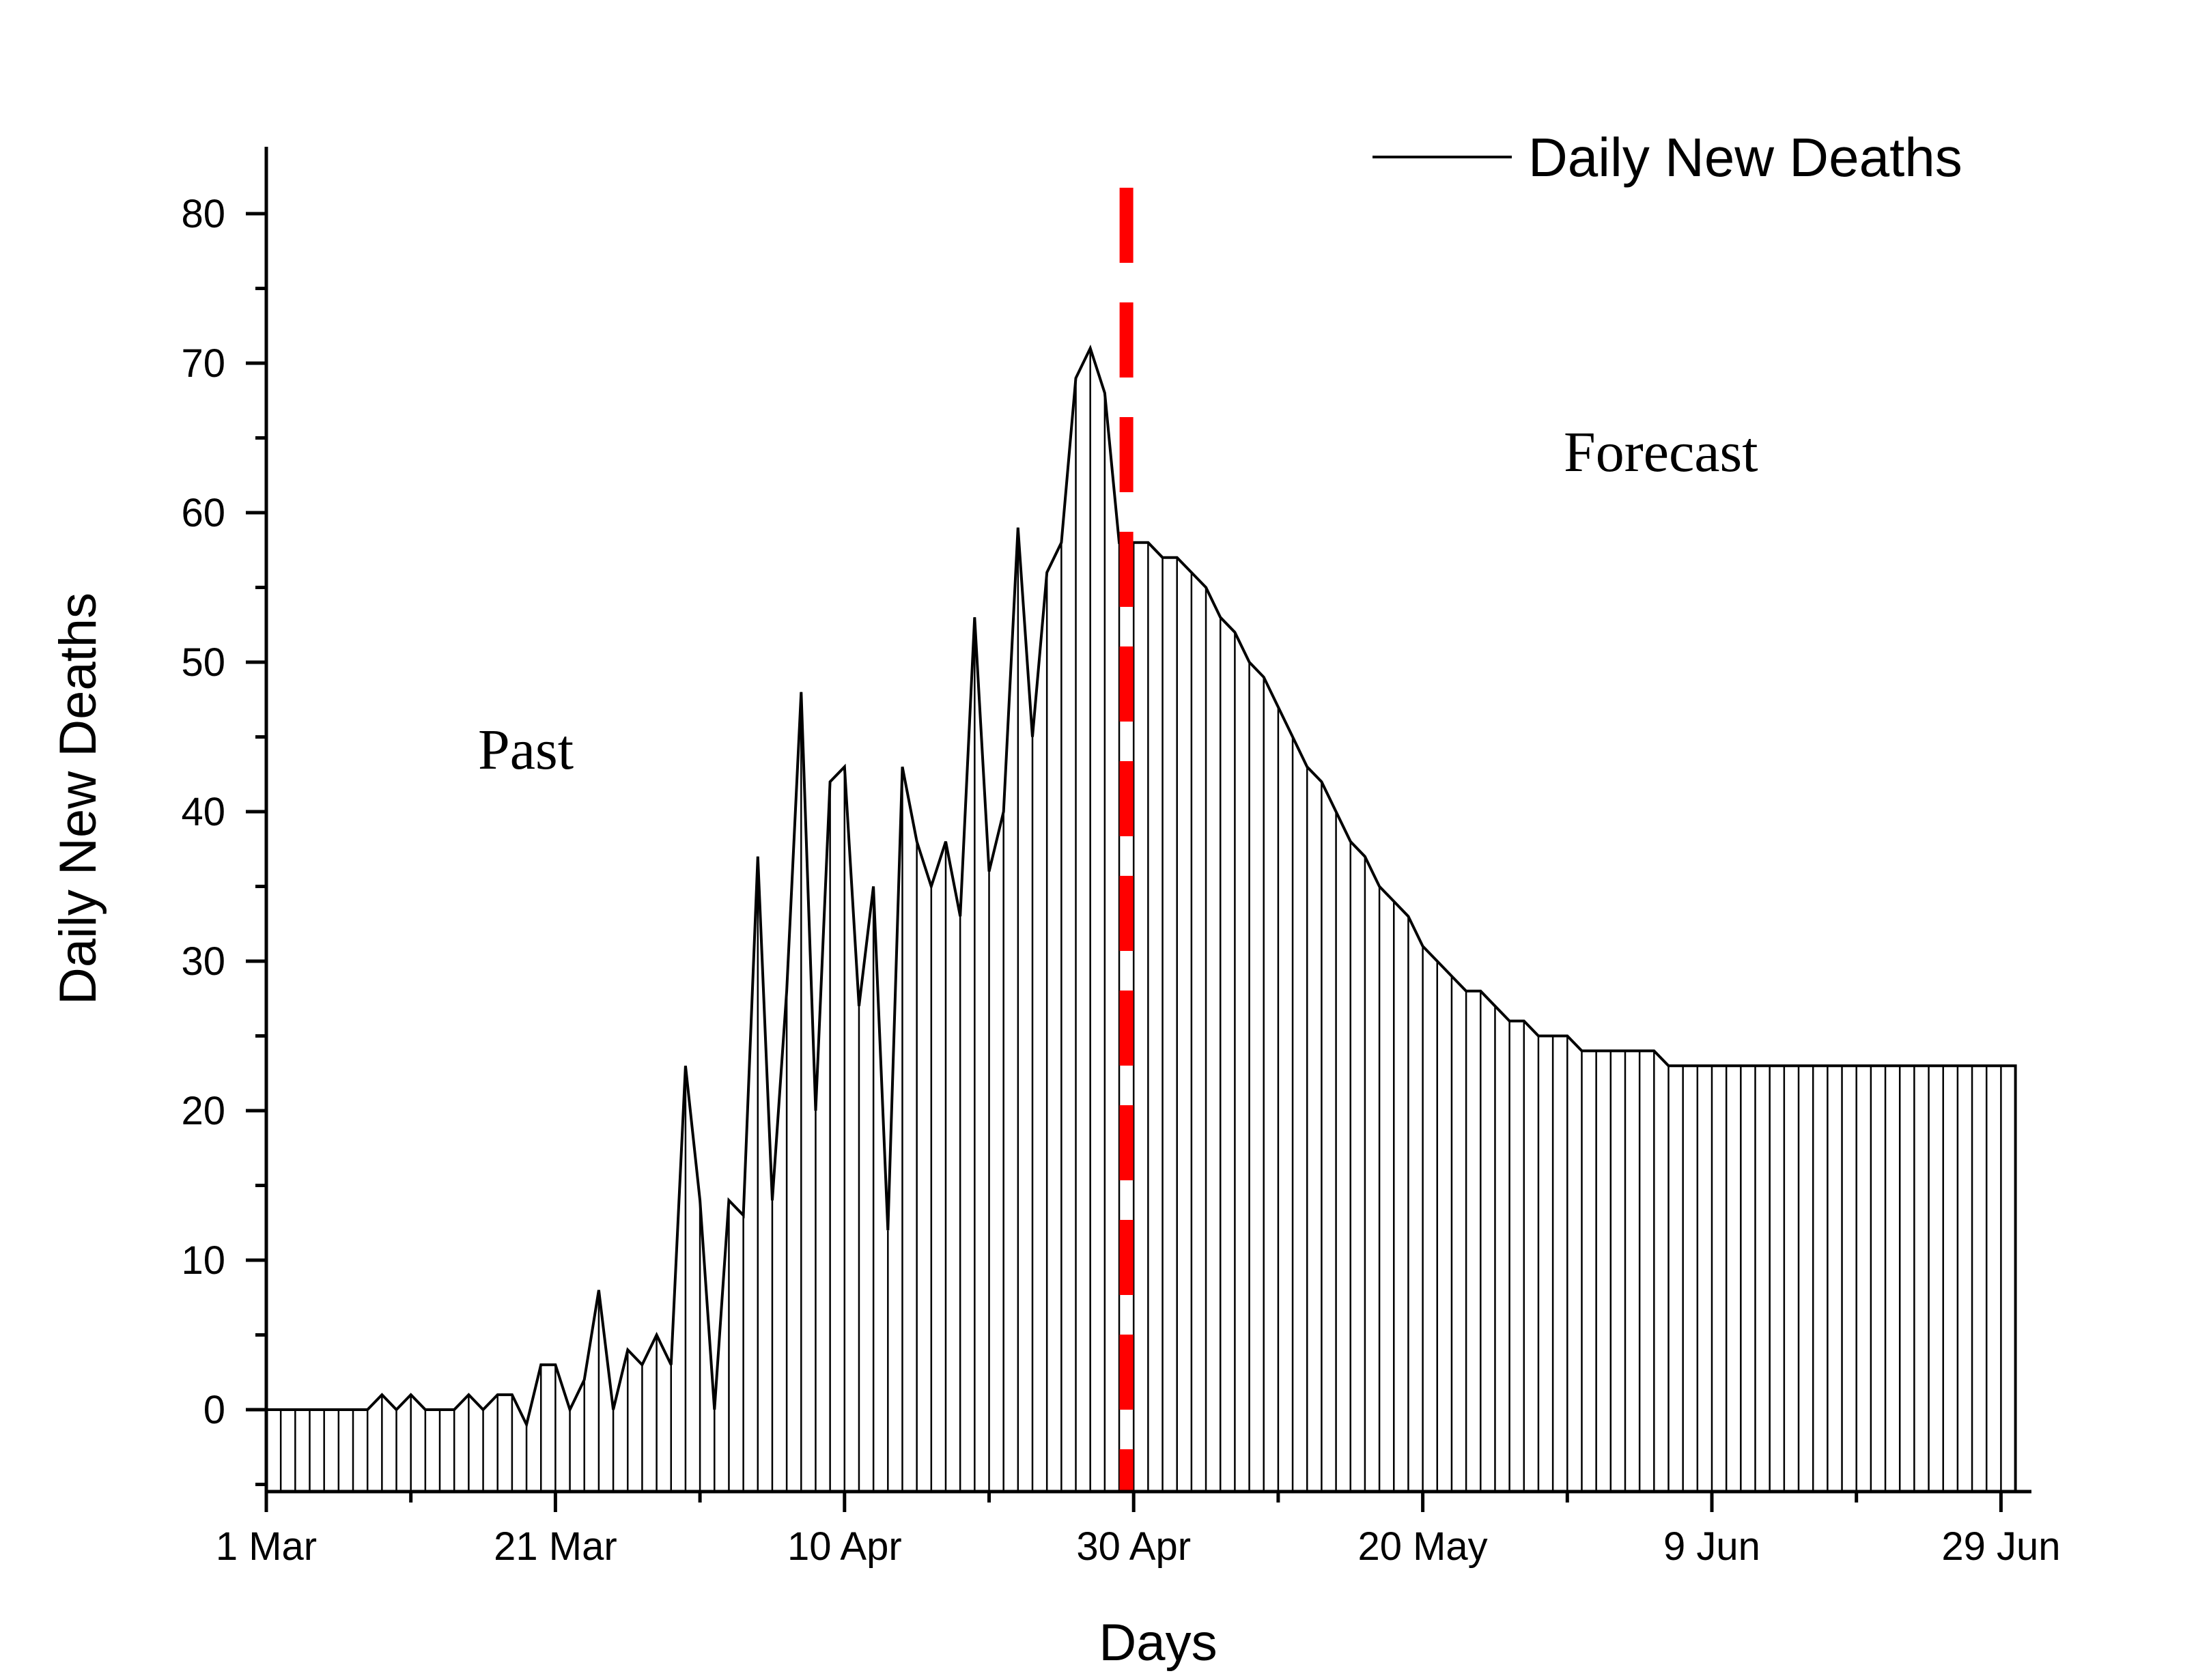 This screenshot has width=2196, height=1680. What do you see at coordinates (203, 1111) in the screenshot?
I see `y-tick-label: 20` at bounding box center [203, 1111].